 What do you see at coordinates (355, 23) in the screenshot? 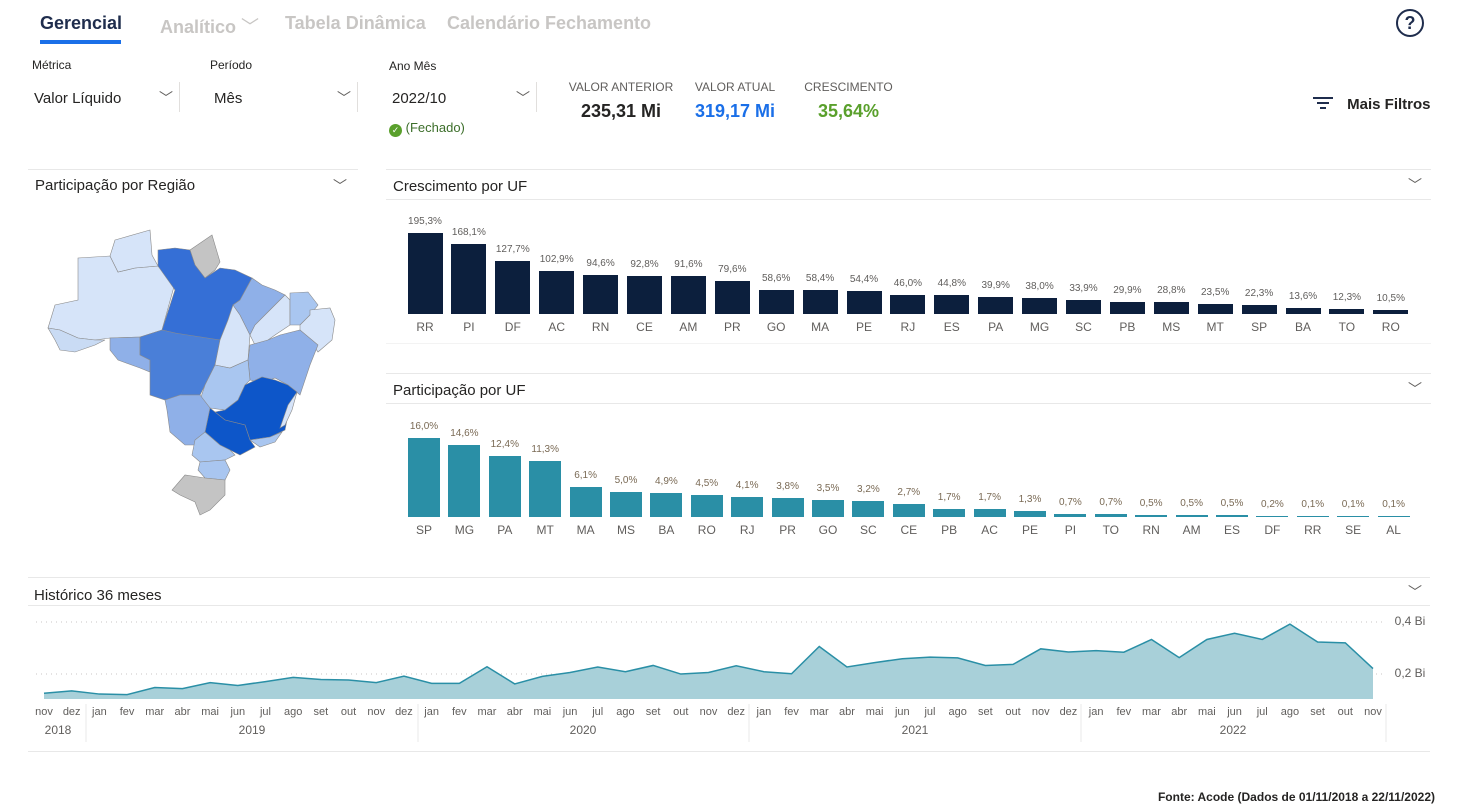
I see `tab-tabela-dinamica: Tabela Dinâmica` at bounding box center [355, 23].